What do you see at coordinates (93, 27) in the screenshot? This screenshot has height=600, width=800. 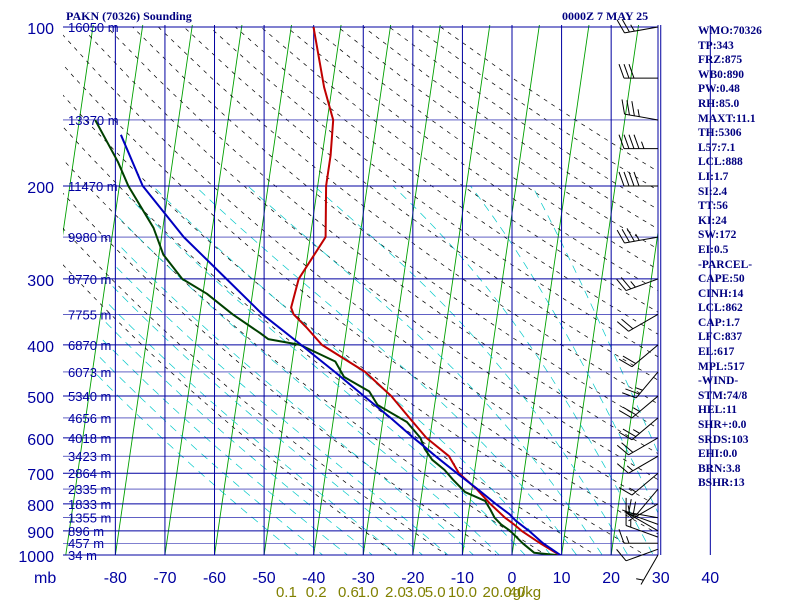 I see `height-label: 16050 m` at bounding box center [93, 27].